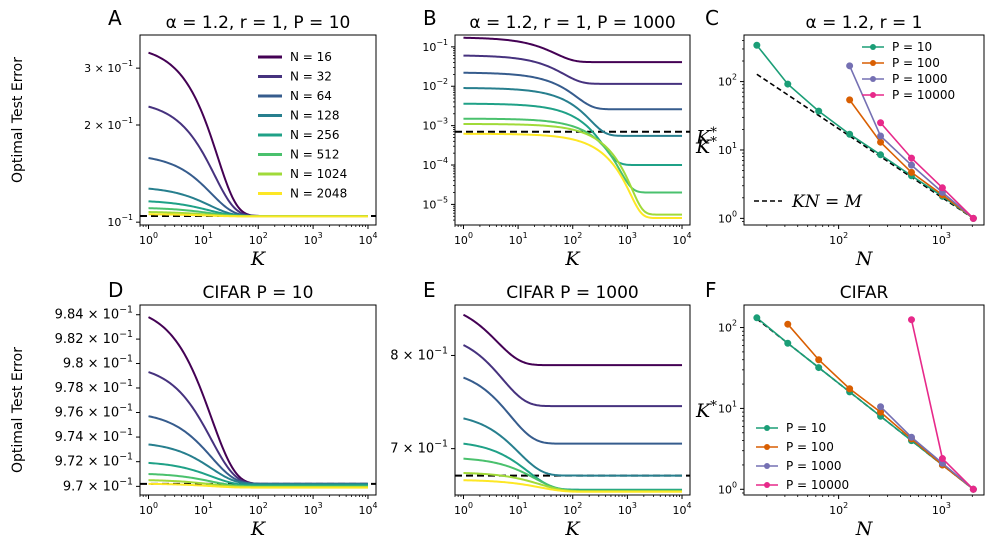 The height and width of the screenshot is (547, 996). I want to click on series-line-n256, so click(573, 134).